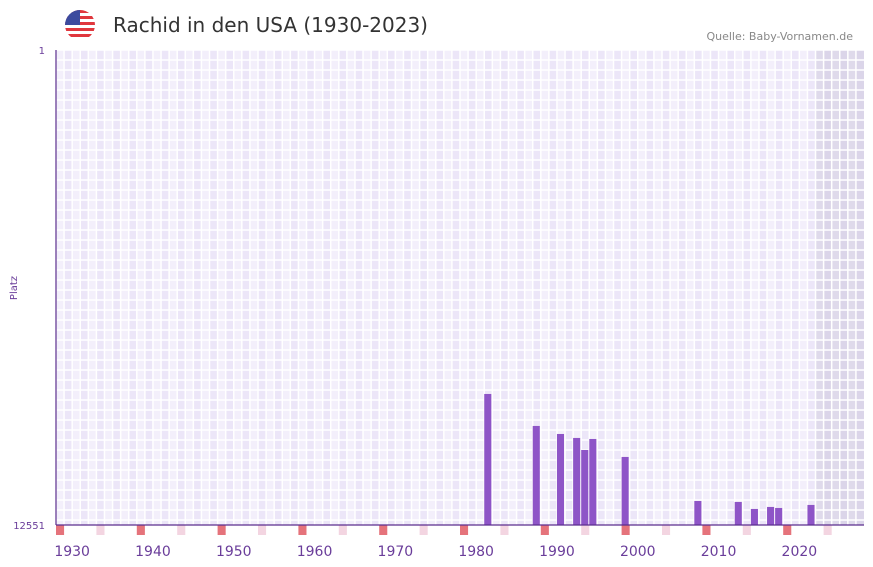  Describe the element at coordinates (476, 552) in the screenshot. I see `x-tick-label: 1980` at that location.